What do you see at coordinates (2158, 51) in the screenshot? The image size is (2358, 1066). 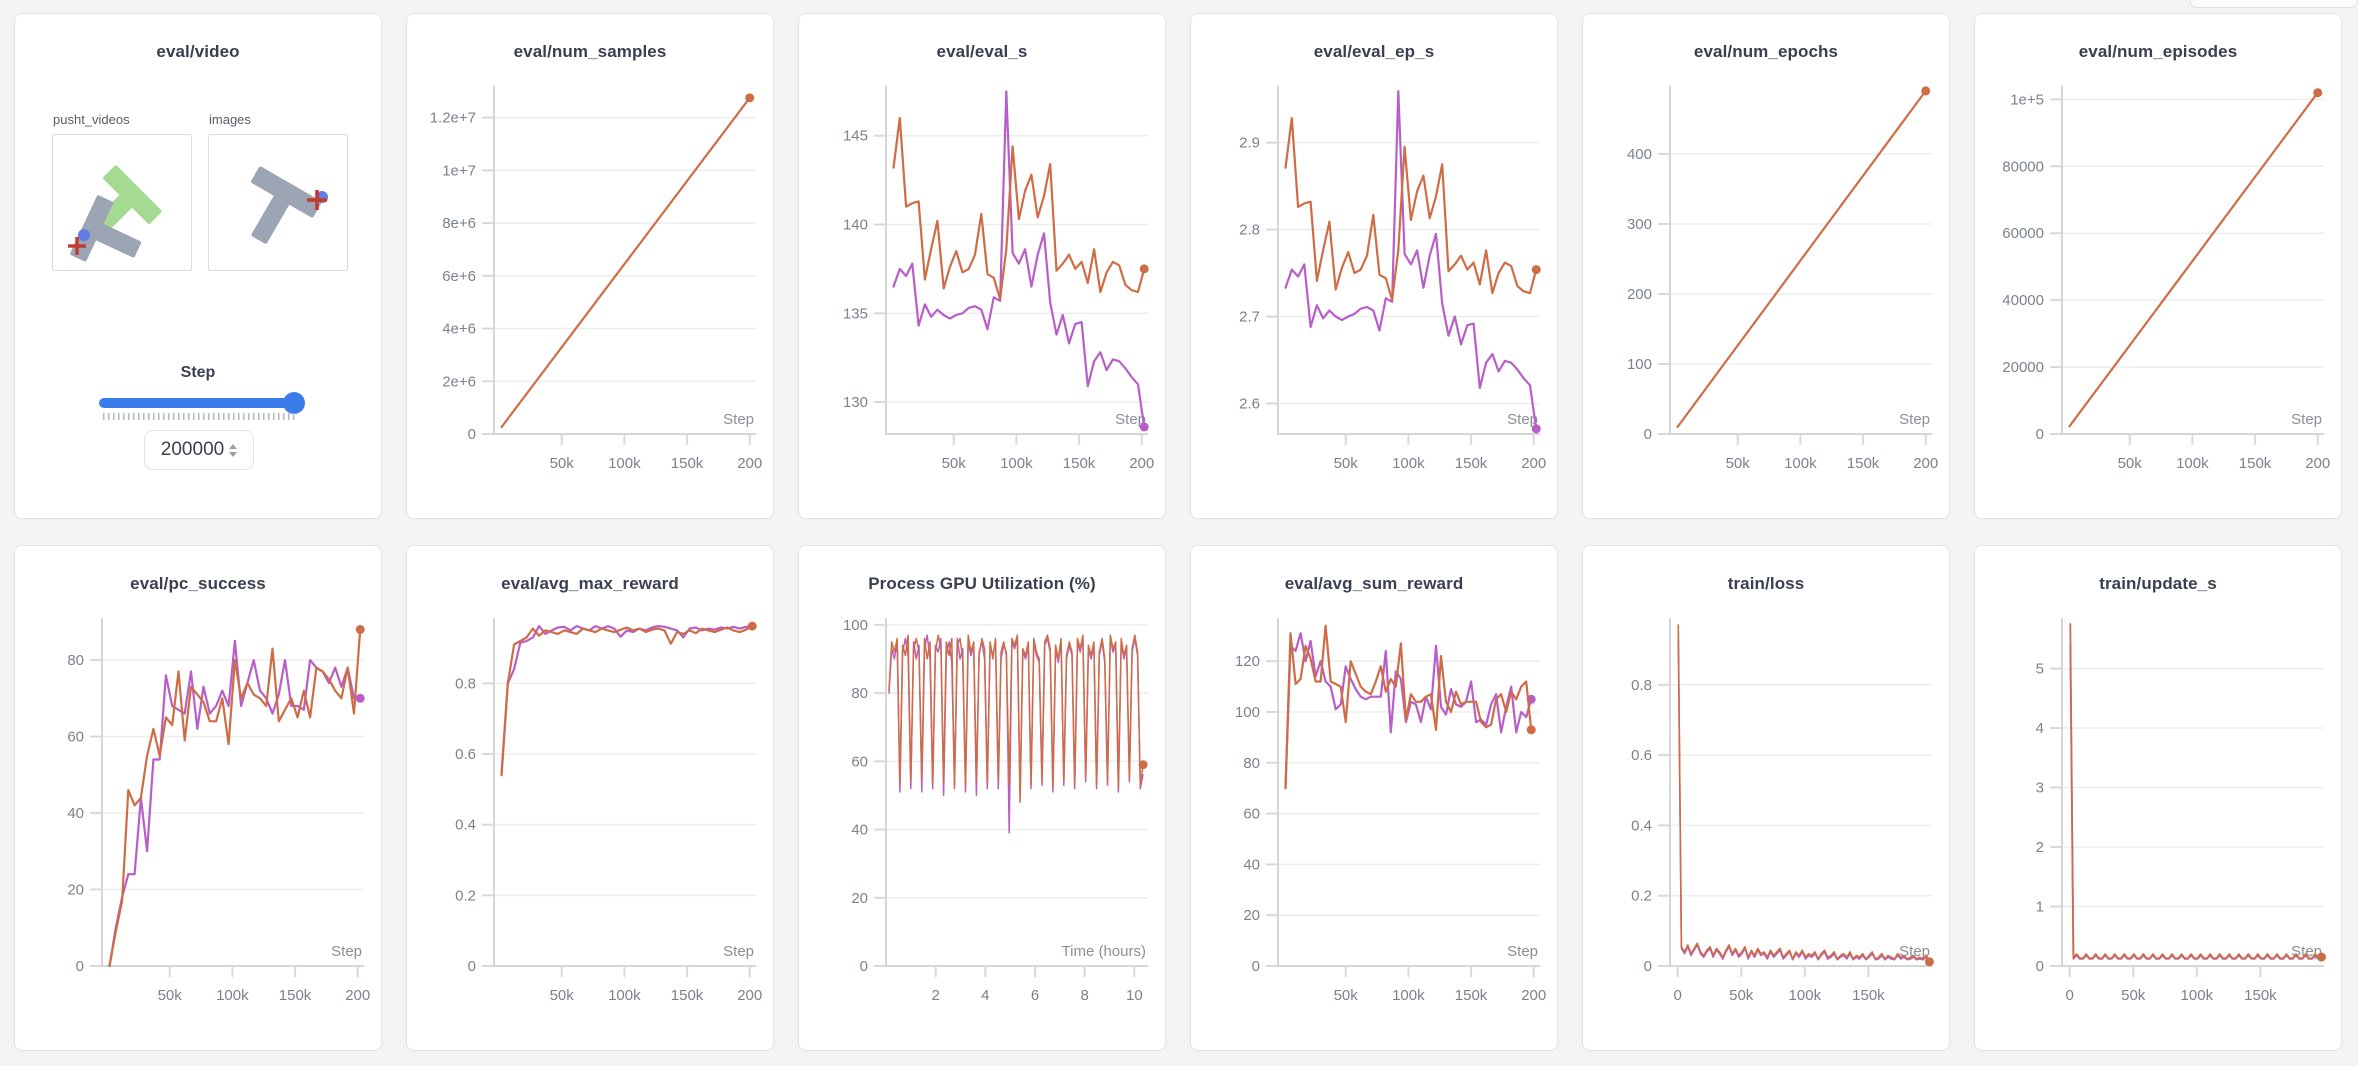 I see `chart-title: eval/num_episodes` at bounding box center [2158, 51].